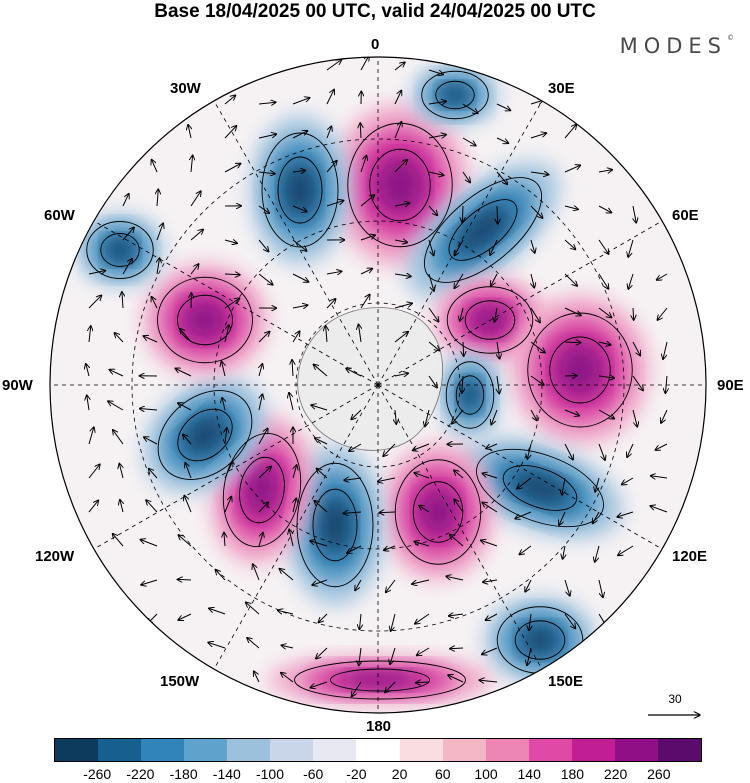 The image size is (750, 783). What do you see at coordinates (675, 699) in the screenshot?
I see `vector-reference-value: 30` at bounding box center [675, 699].